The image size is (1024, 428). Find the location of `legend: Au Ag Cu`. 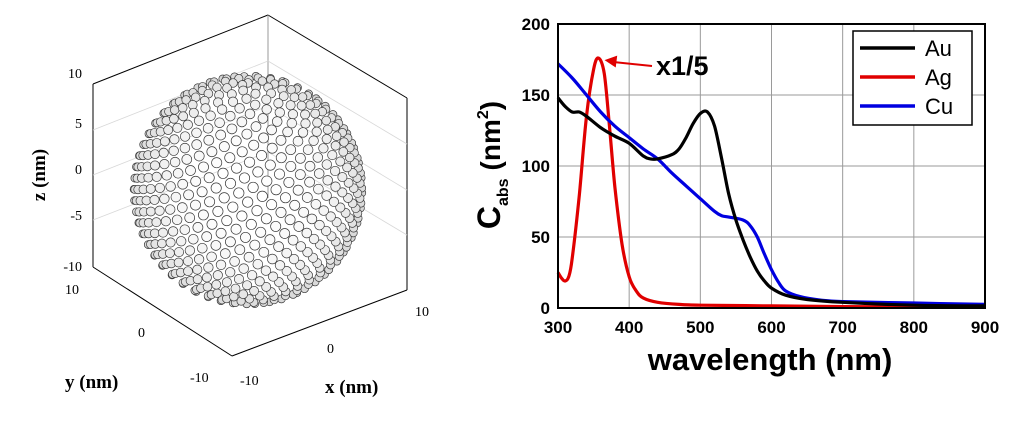

legend: Au Ag Cu is located at coordinates (912, 78).